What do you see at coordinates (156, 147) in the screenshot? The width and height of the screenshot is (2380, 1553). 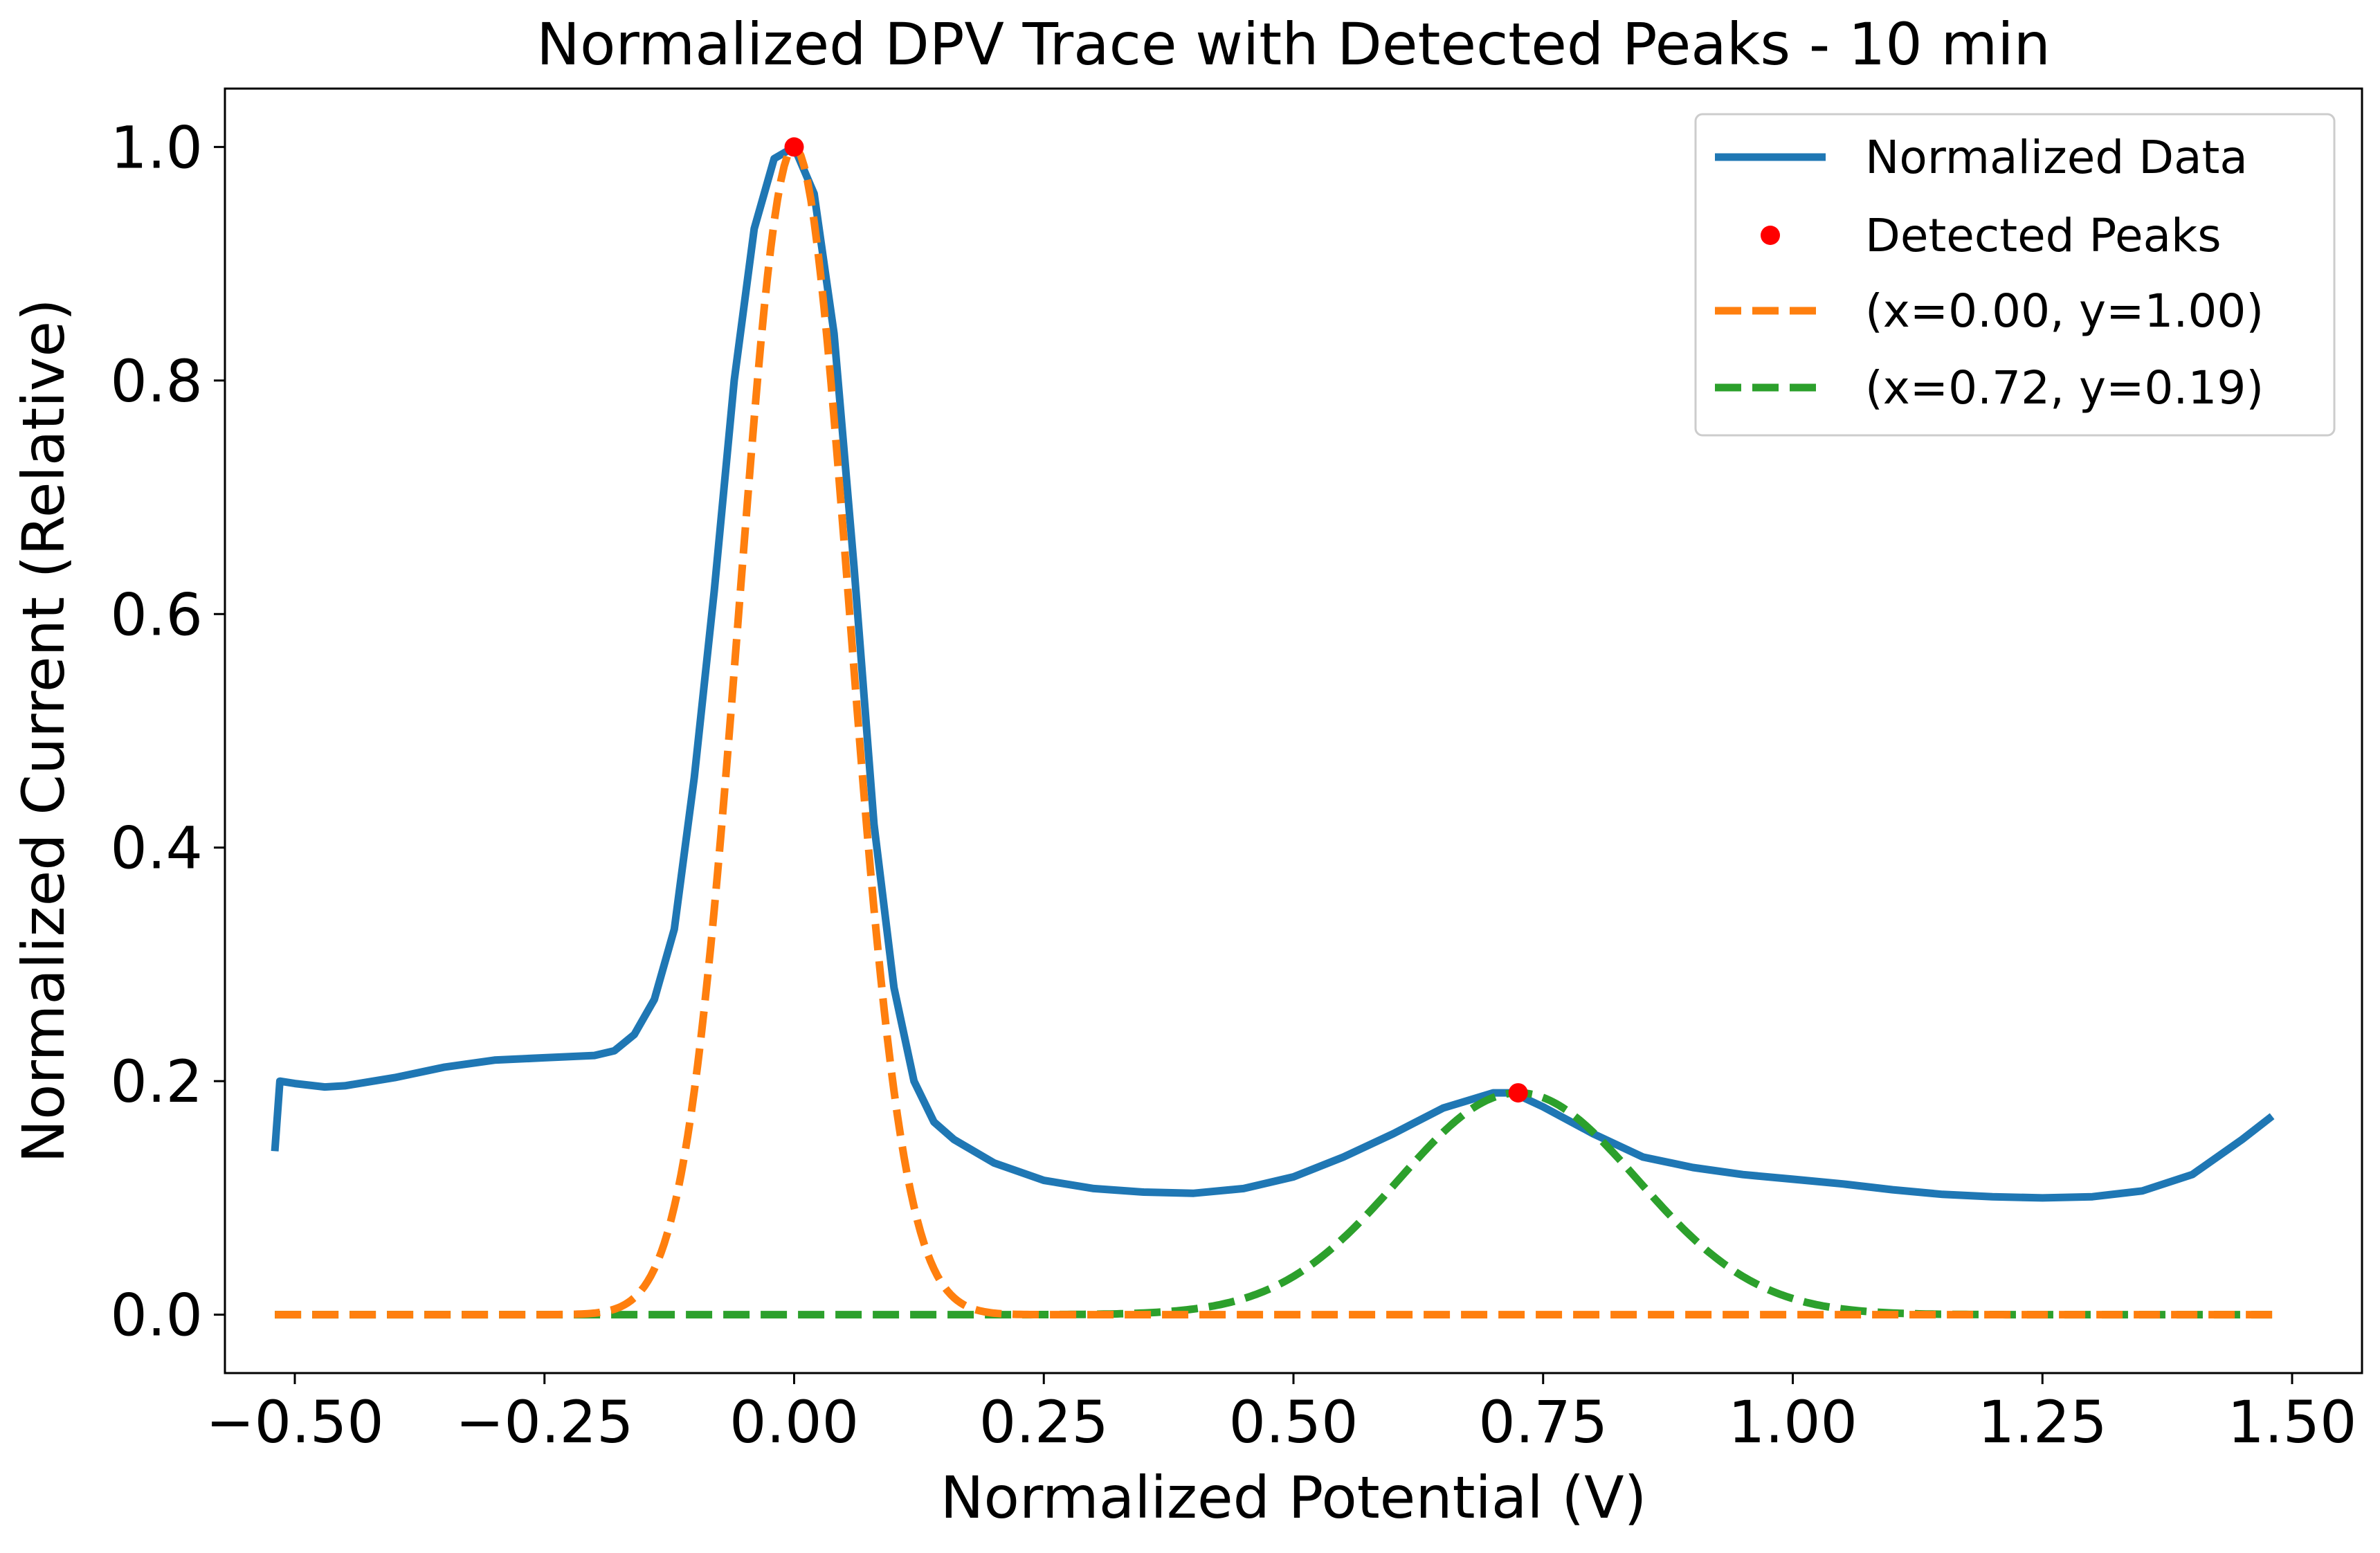 I see `y-tick-label: 1.0` at bounding box center [156, 147].